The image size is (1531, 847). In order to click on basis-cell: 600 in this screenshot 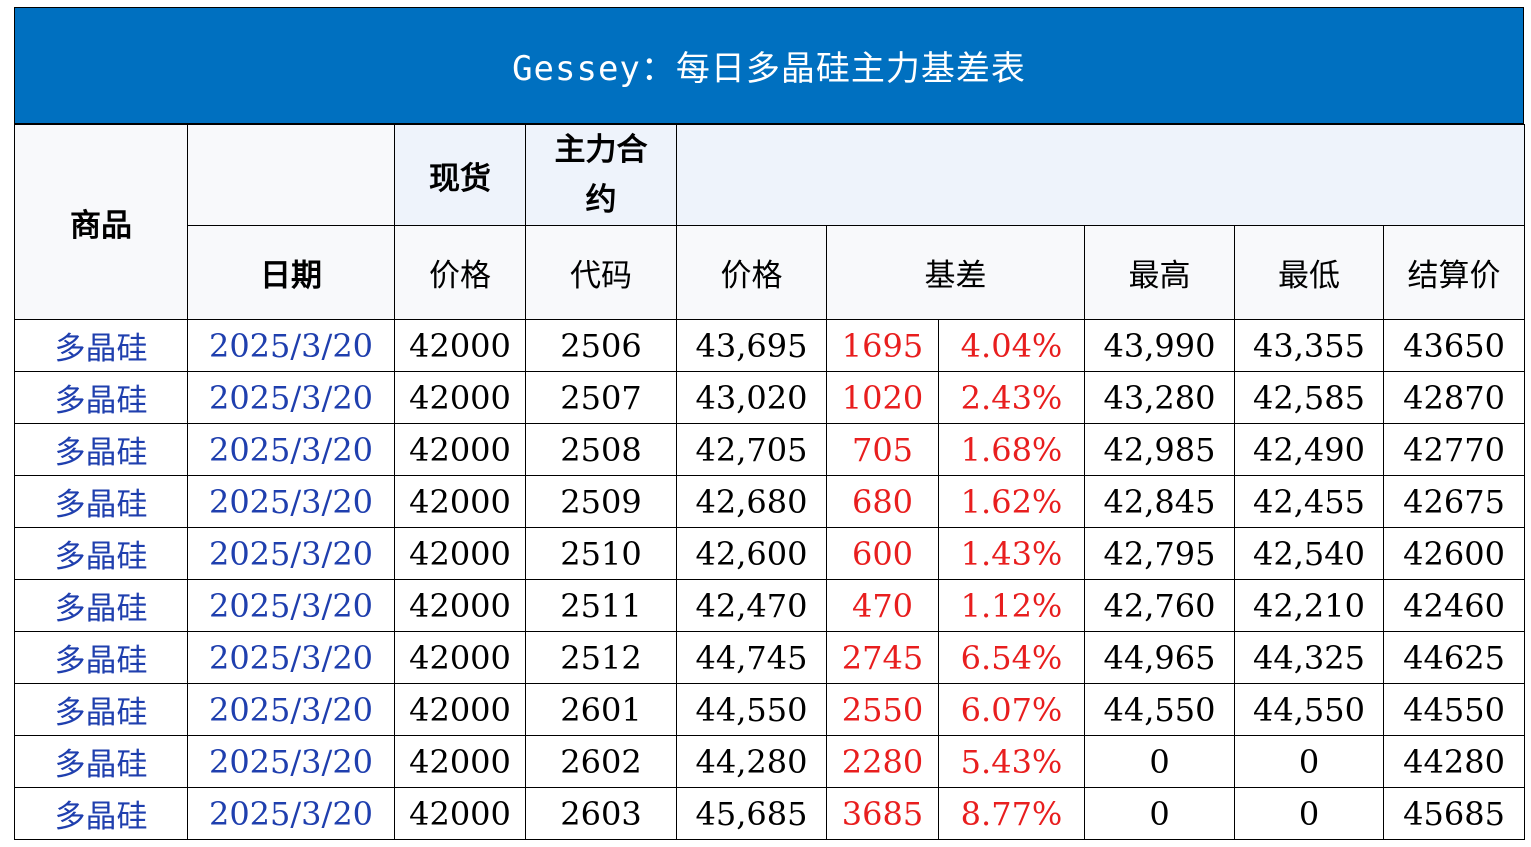, I will do `click(882, 553)`.